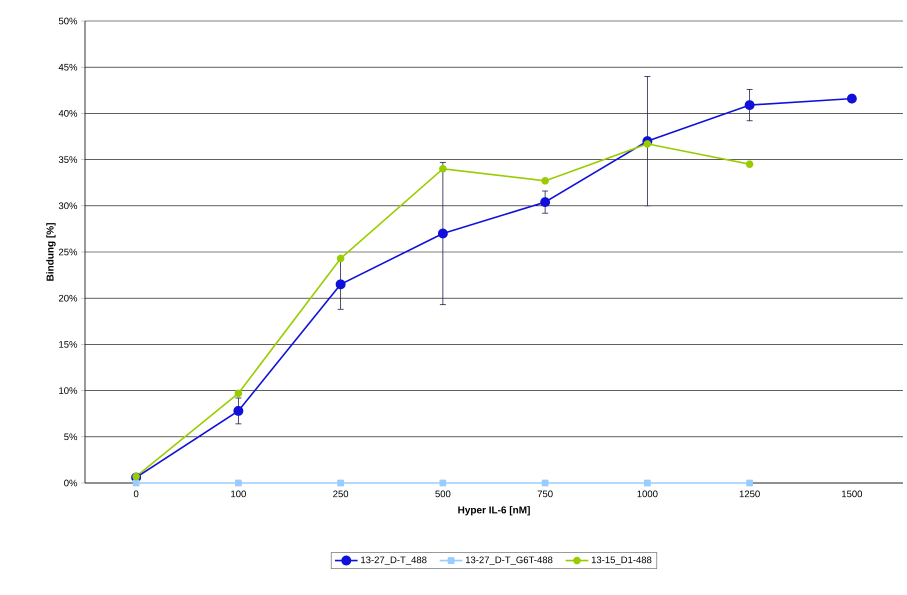 Image resolution: width=907 pixels, height=595 pixels. Describe the element at coordinates (545, 494) in the screenshot. I see `x-tick-label: 750` at that location.